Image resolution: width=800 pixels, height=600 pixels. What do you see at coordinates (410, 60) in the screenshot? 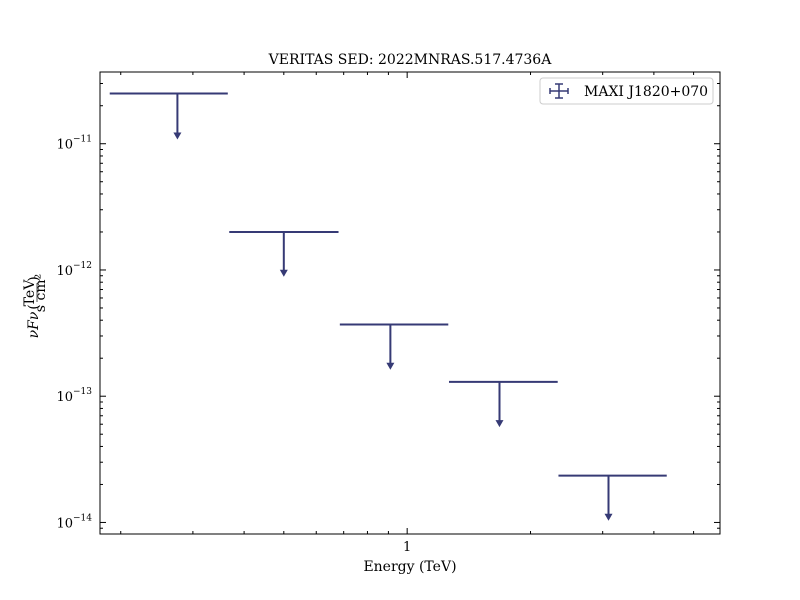
I see `chart-title: VERITAS SED: 2022MNRAS.517.4736A` at bounding box center [410, 60].